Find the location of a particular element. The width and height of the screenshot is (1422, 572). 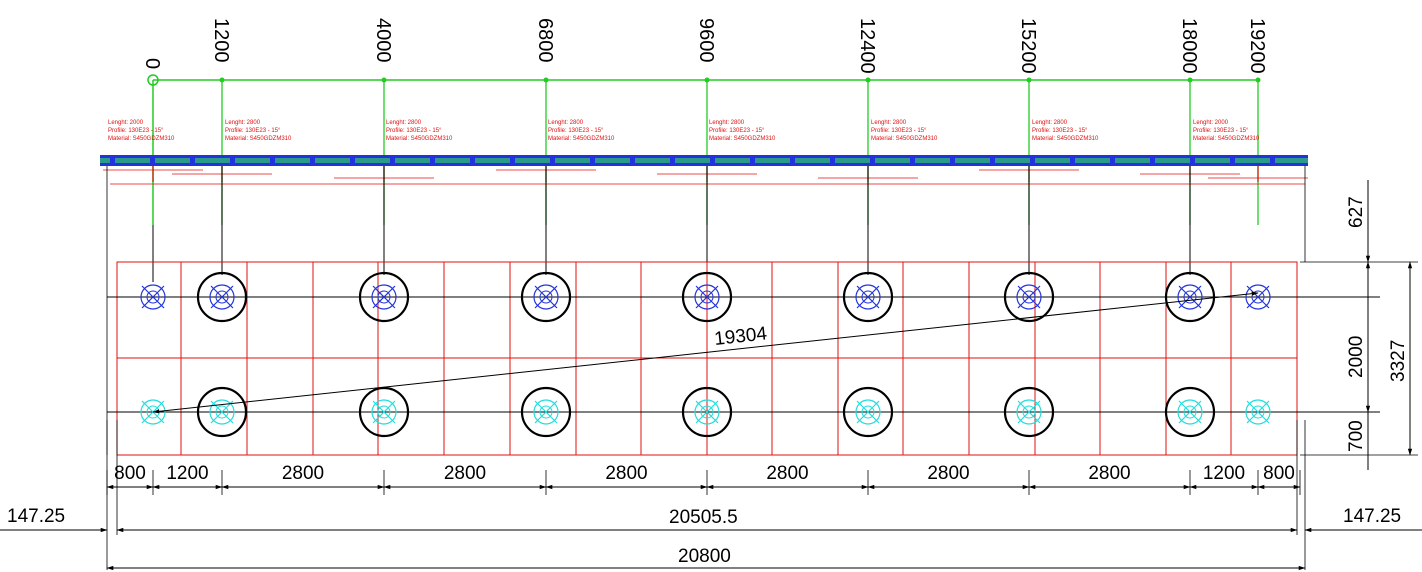

purlin-brackets is located at coordinates (692, 162).